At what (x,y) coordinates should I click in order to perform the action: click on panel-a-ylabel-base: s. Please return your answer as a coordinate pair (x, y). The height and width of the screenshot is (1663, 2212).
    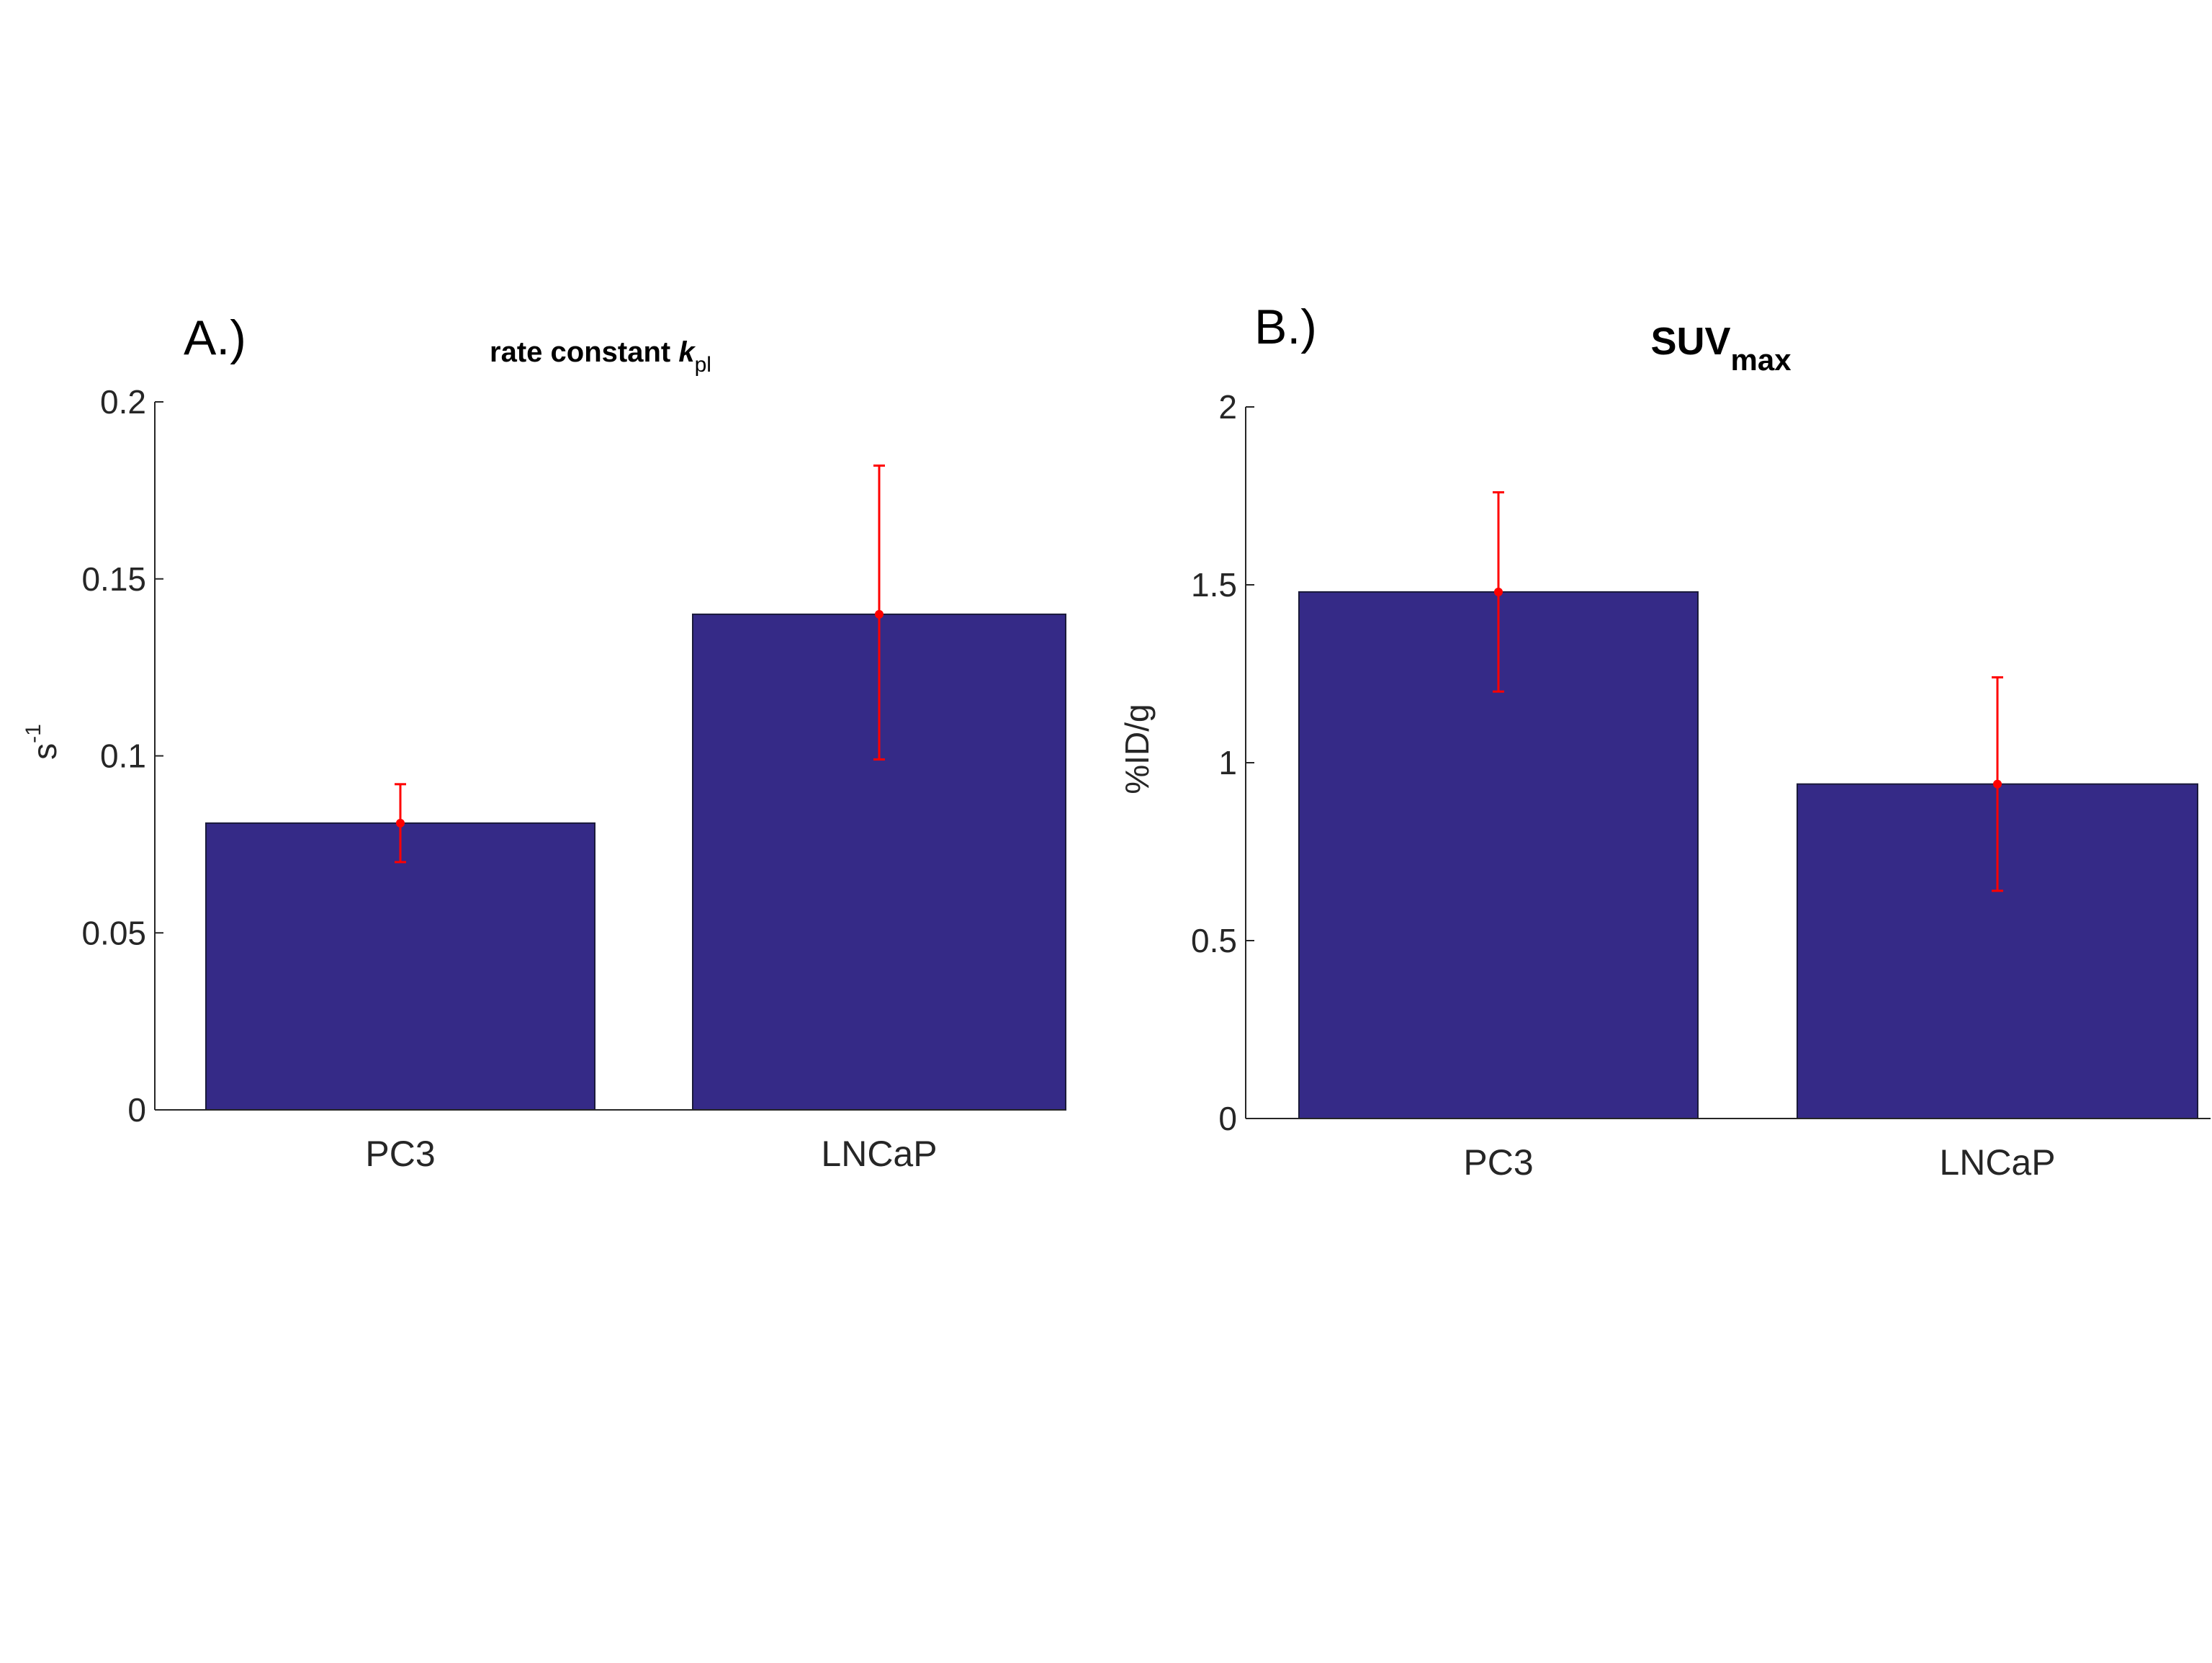
    Looking at the image, I should click on (44, 752).